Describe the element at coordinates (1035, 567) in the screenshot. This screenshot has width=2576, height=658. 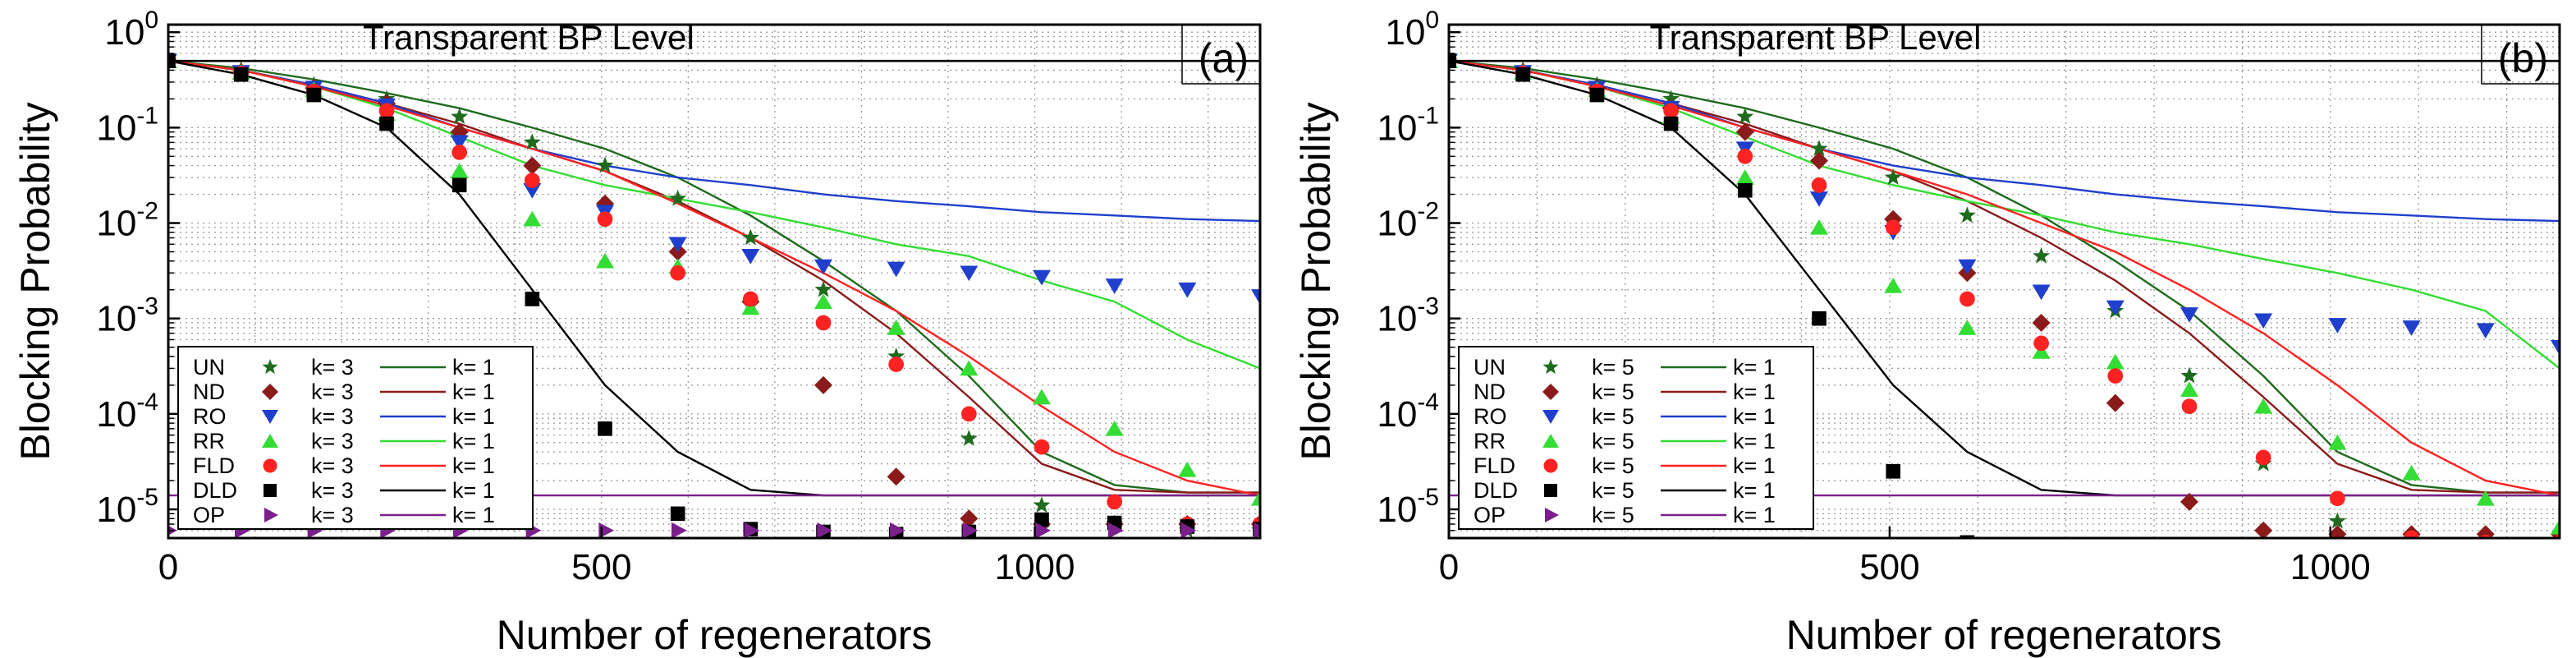
I see `x-tick-label: 1000` at that location.